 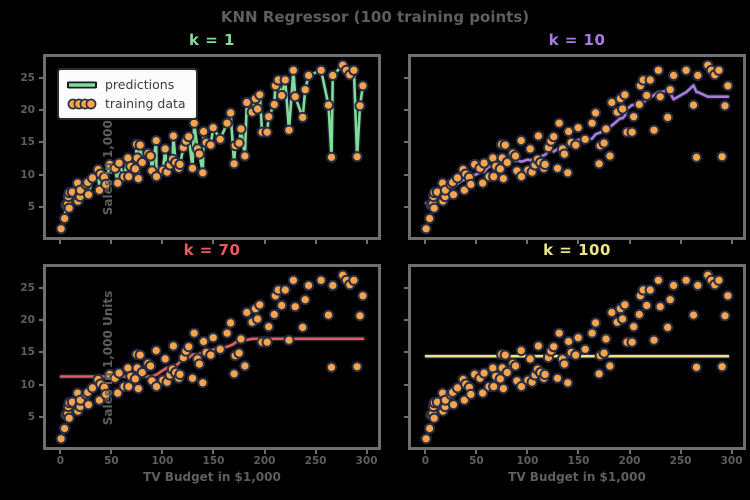 I want to click on subplot-title-k-10: k = 10, so click(x=577, y=40).